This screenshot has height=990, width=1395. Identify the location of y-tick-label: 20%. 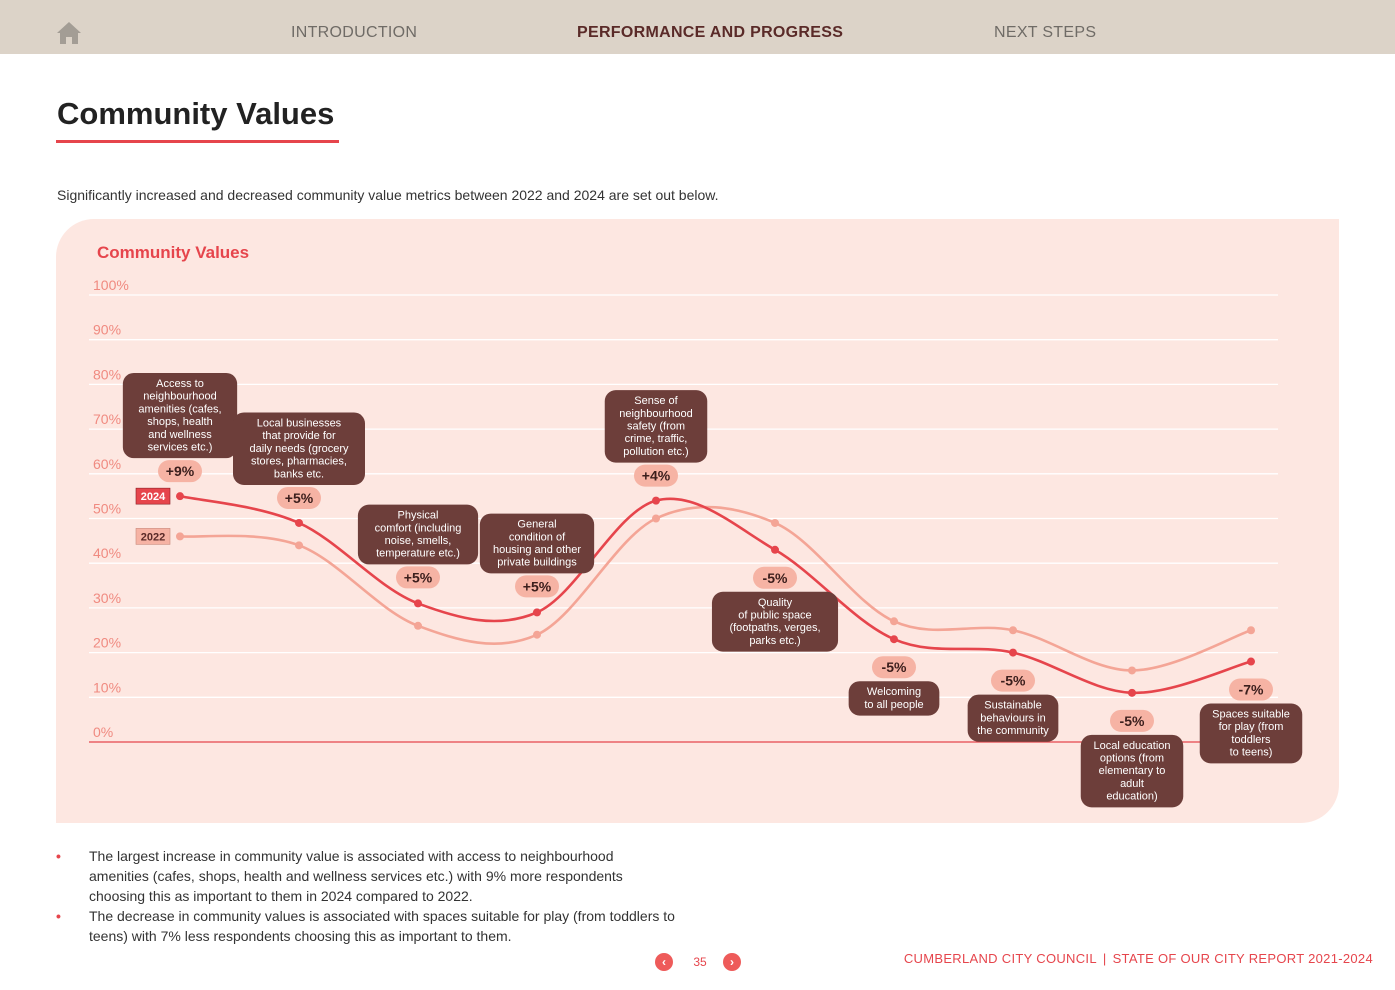
(107, 643).